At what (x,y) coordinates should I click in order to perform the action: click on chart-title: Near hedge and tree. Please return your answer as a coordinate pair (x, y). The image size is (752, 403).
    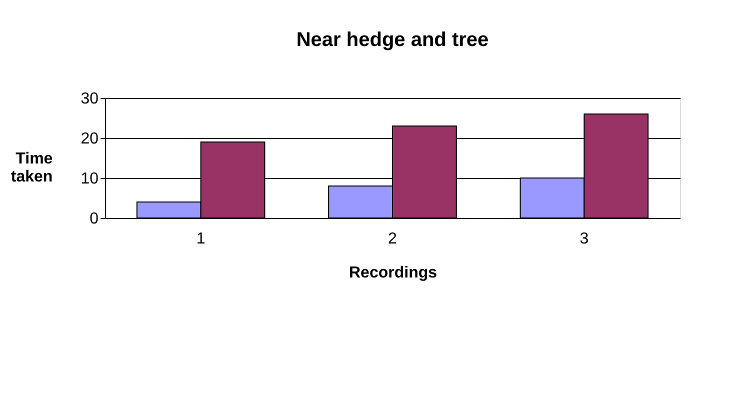
    Looking at the image, I should click on (392, 40).